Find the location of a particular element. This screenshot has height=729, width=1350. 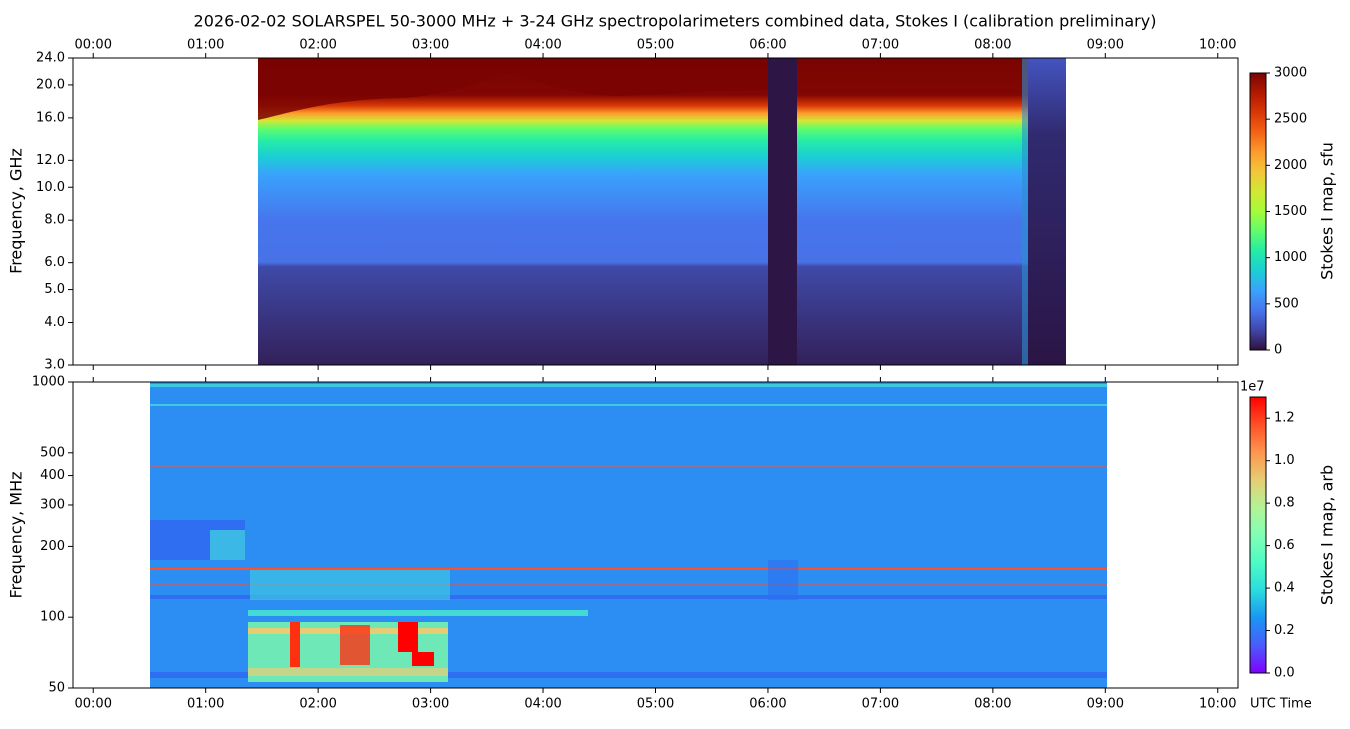

colorbar-tick-label: 1.2 is located at coordinates (1284, 418).